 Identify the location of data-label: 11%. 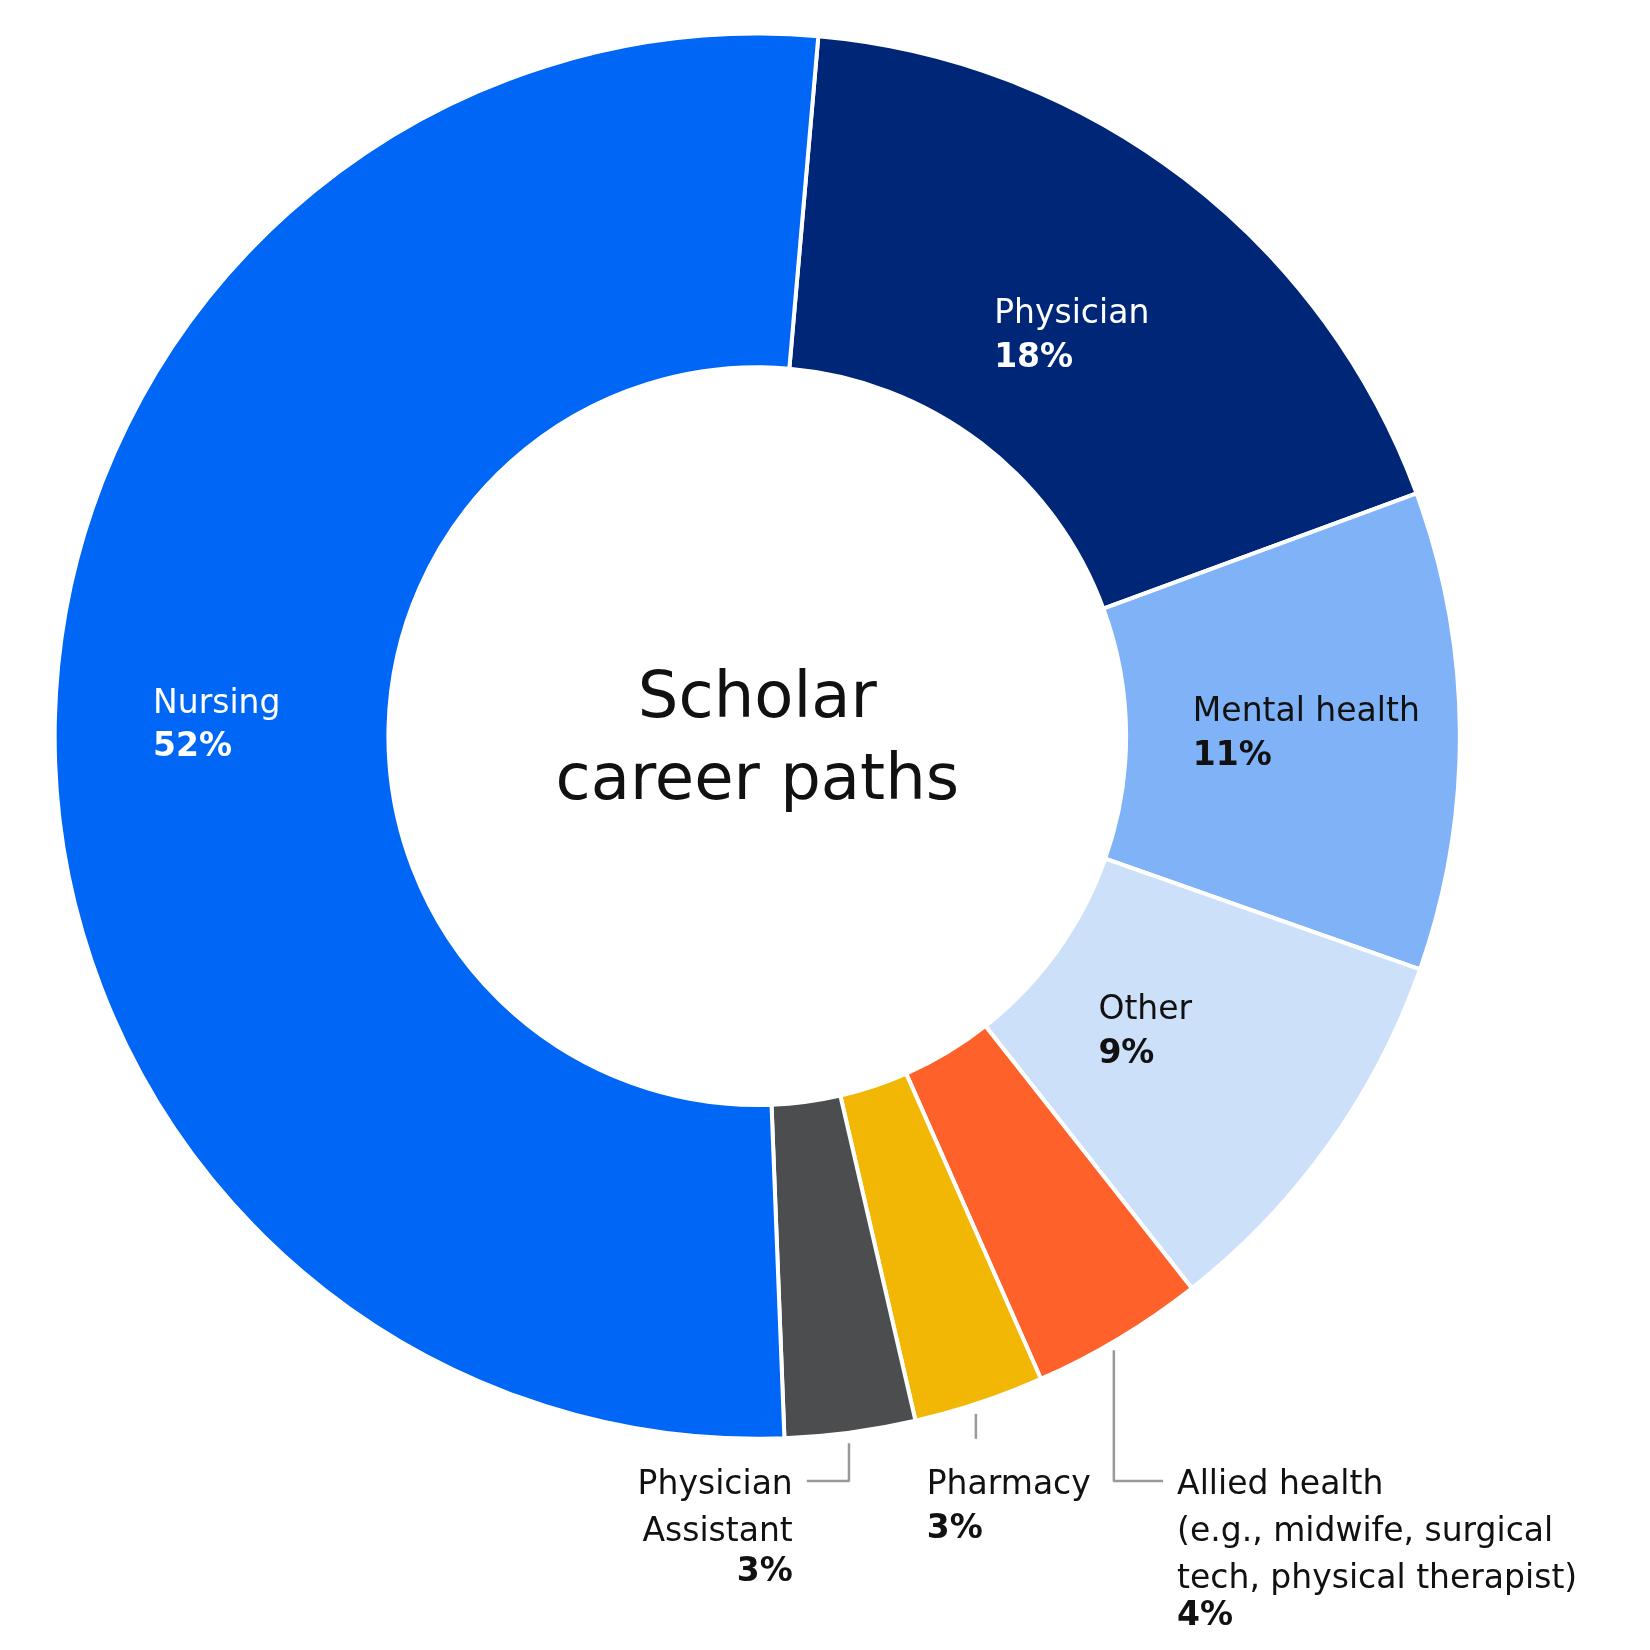
(1232, 753).